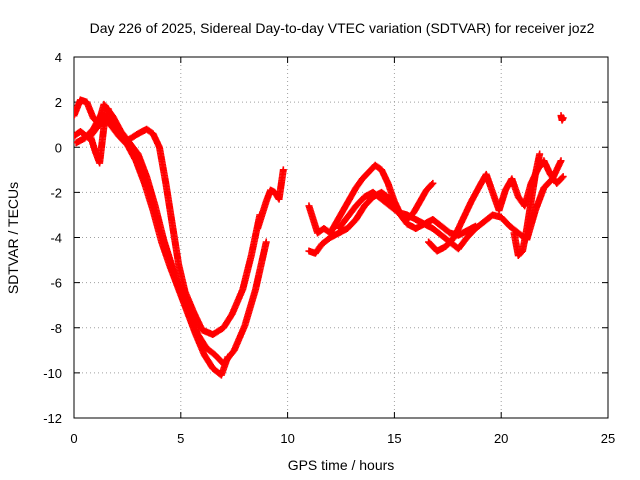 This screenshot has height=480, width=640. What do you see at coordinates (608, 438) in the screenshot?
I see `x-tick-label: 25` at bounding box center [608, 438].